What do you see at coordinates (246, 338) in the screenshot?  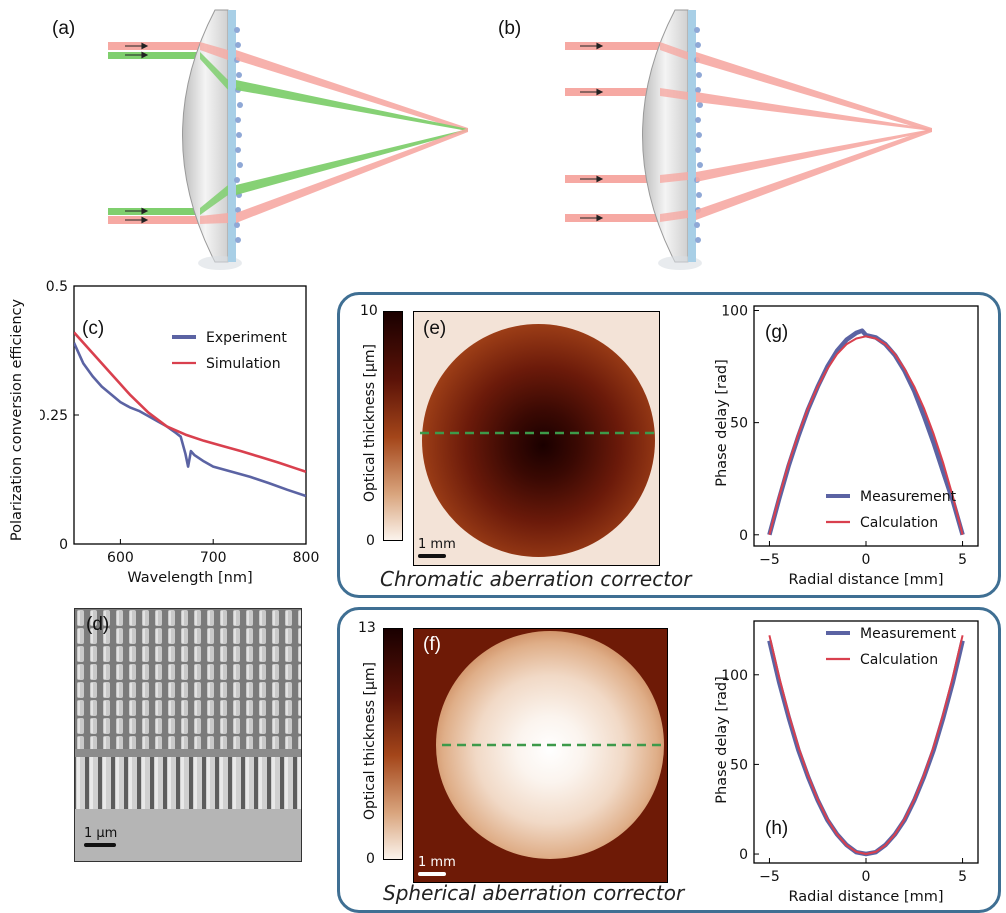 I see `legend-label: Experiment` at bounding box center [246, 338].